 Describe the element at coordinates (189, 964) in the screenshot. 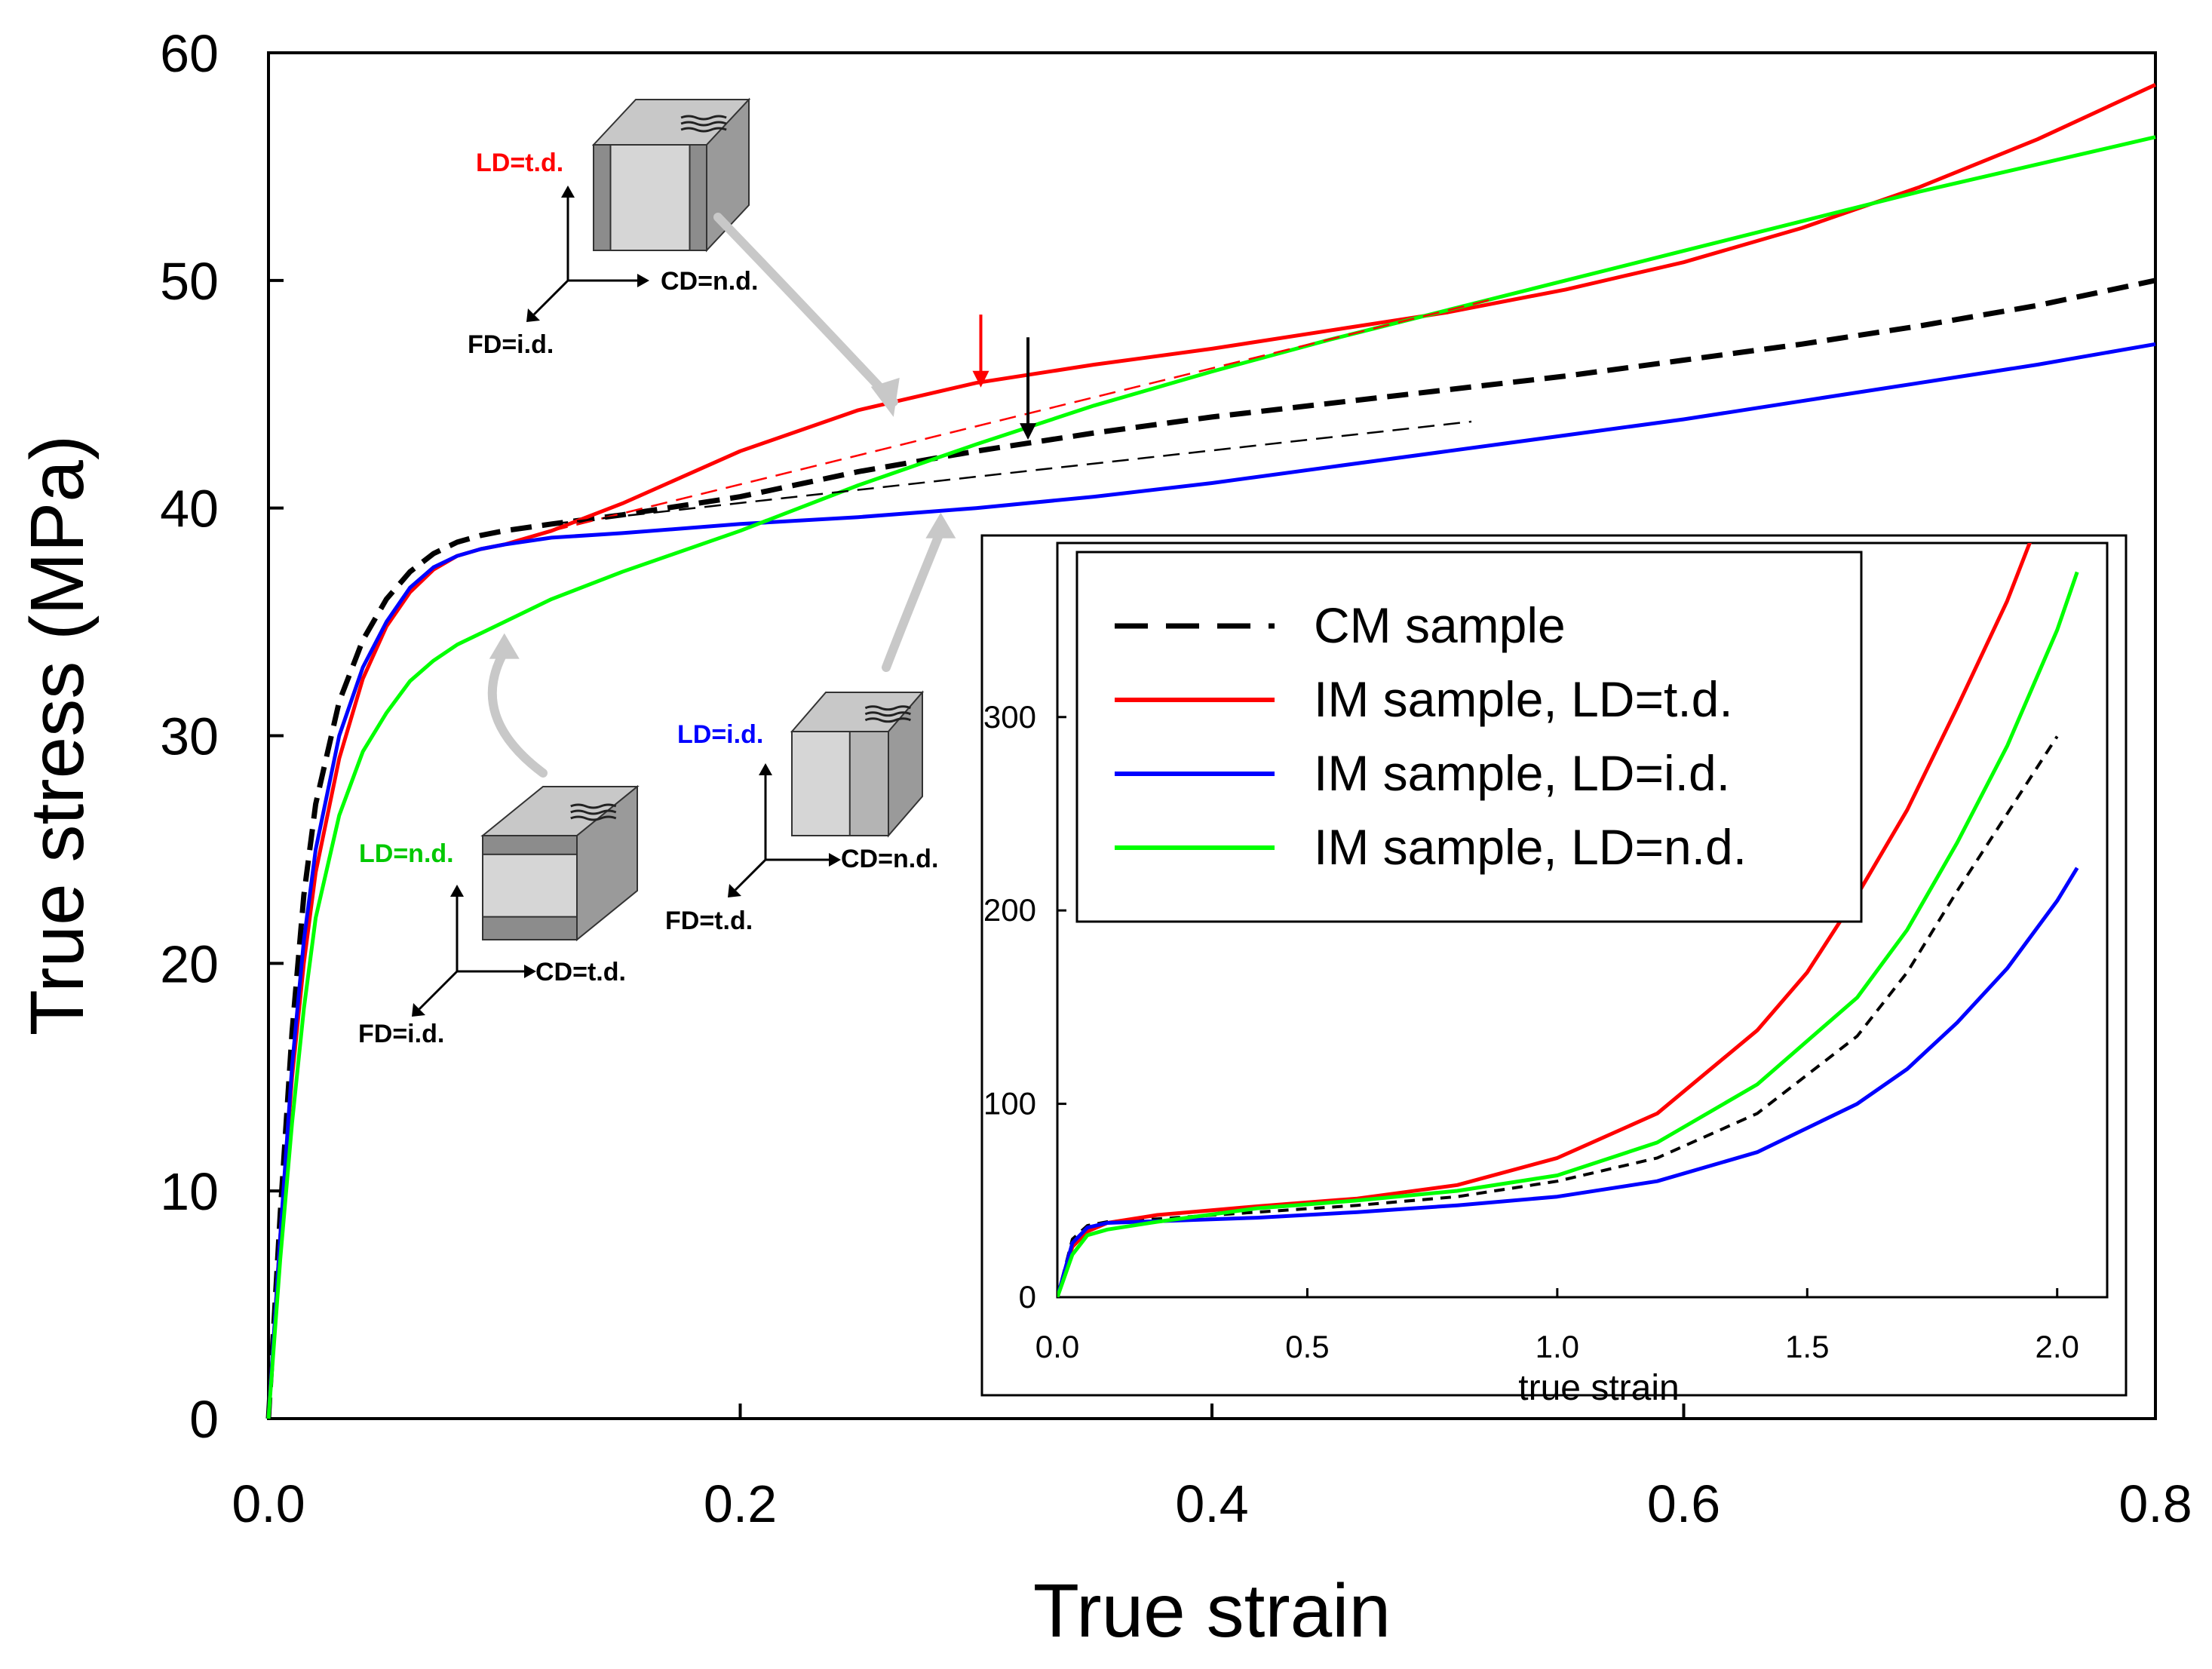

I see `y-tick-label: 20` at that location.